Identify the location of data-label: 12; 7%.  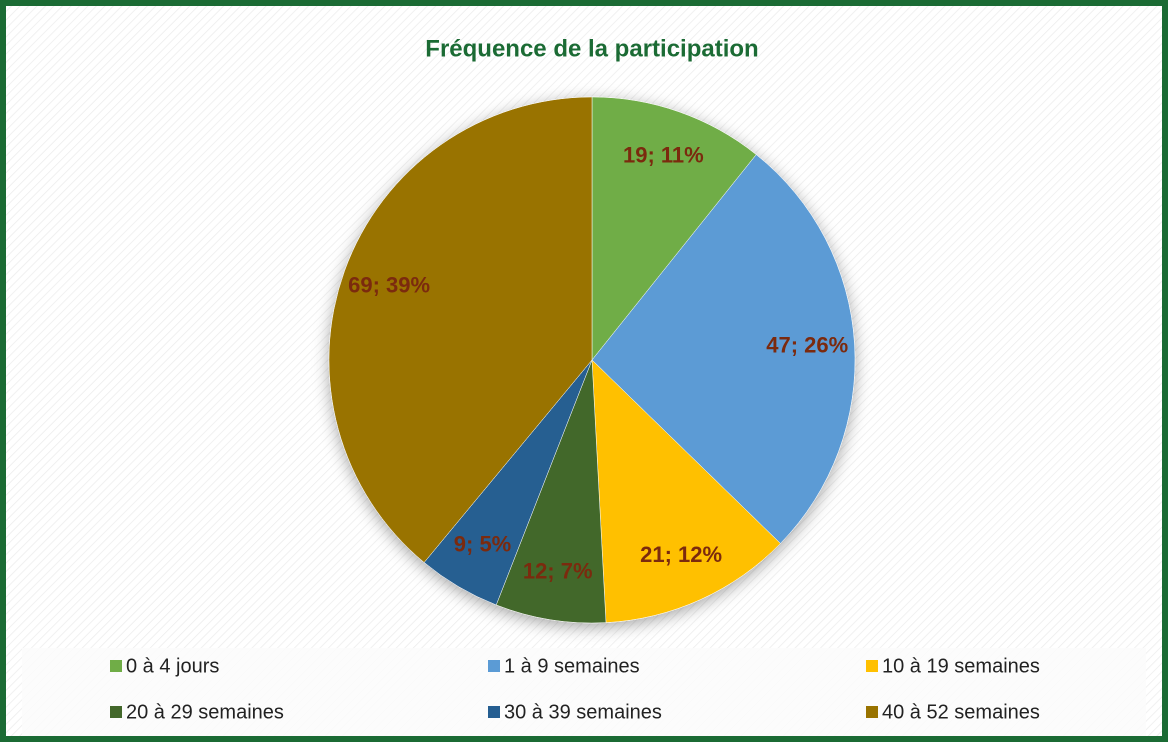
(558, 571).